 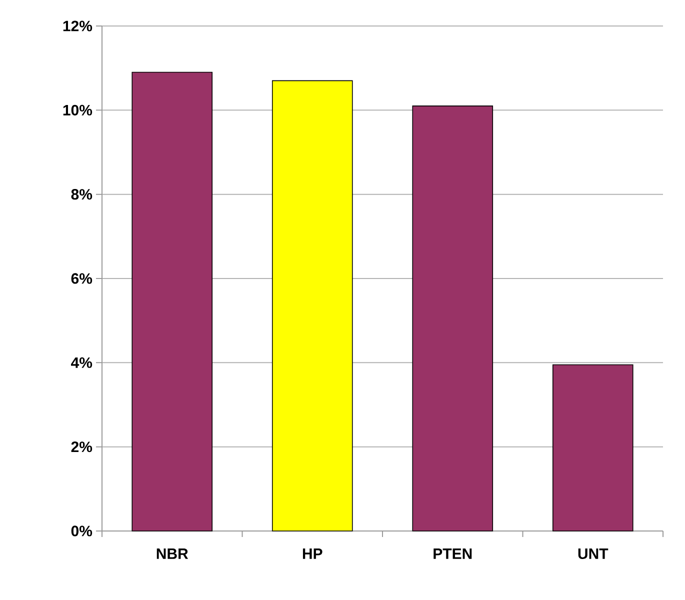 I want to click on y-tick-label: 0%, so click(x=81, y=531).